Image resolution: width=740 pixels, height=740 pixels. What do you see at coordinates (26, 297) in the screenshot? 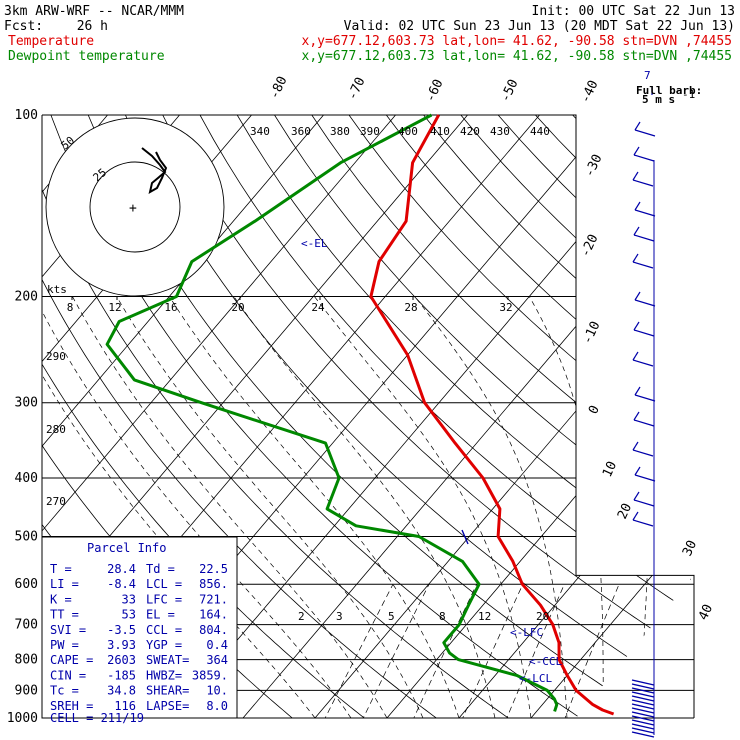
I see `pressure-tick-label: 200` at bounding box center [26, 297].